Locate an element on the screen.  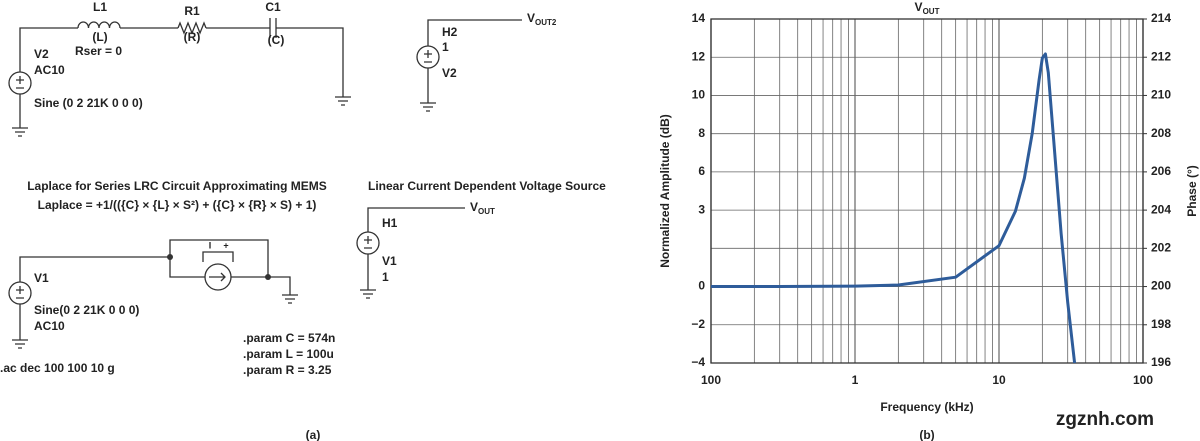
current-source is located at coordinates (218, 271).